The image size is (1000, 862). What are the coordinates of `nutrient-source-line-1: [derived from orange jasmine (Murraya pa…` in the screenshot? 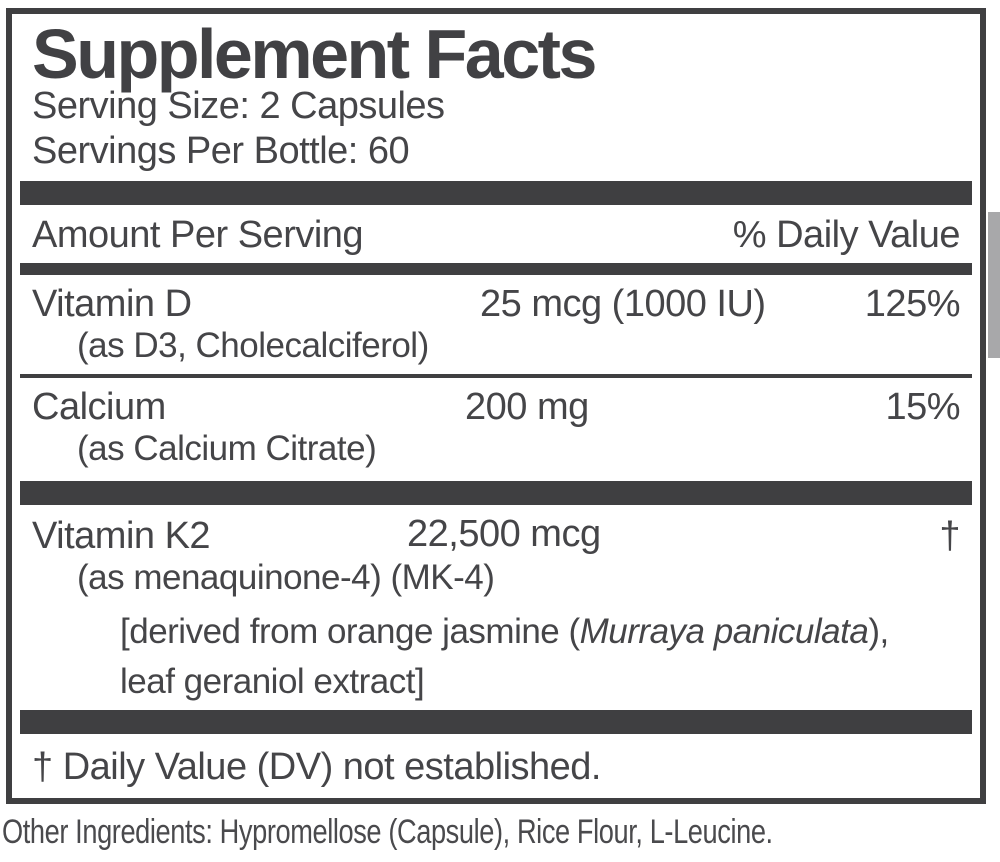 It's located at (496, 632).